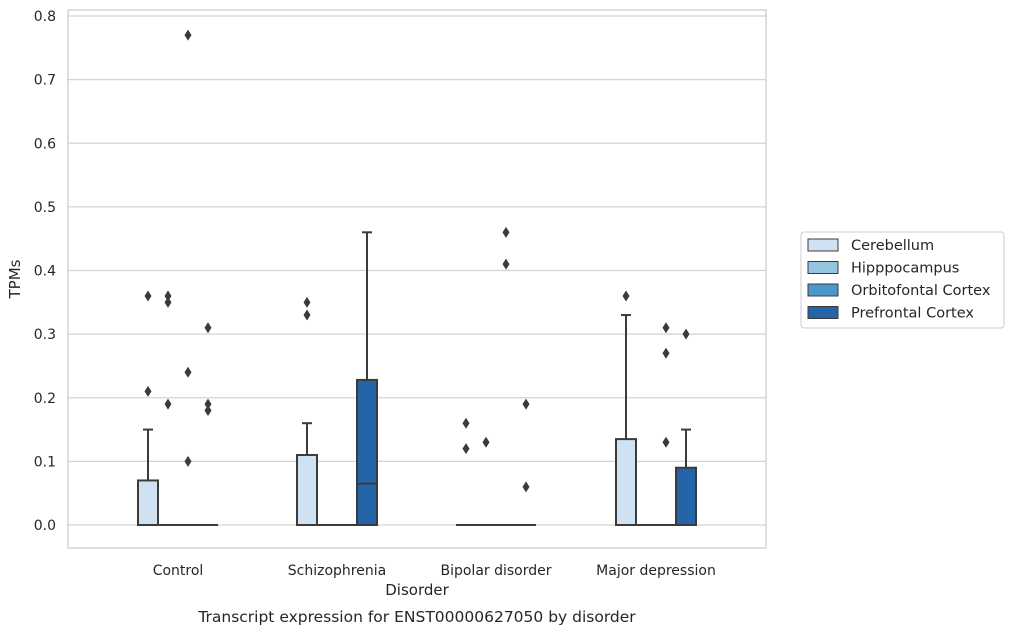 The height and width of the screenshot is (635, 1014). What do you see at coordinates (417, 590) in the screenshot?
I see `x-axis-label: Disorder` at bounding box center [417, 590].